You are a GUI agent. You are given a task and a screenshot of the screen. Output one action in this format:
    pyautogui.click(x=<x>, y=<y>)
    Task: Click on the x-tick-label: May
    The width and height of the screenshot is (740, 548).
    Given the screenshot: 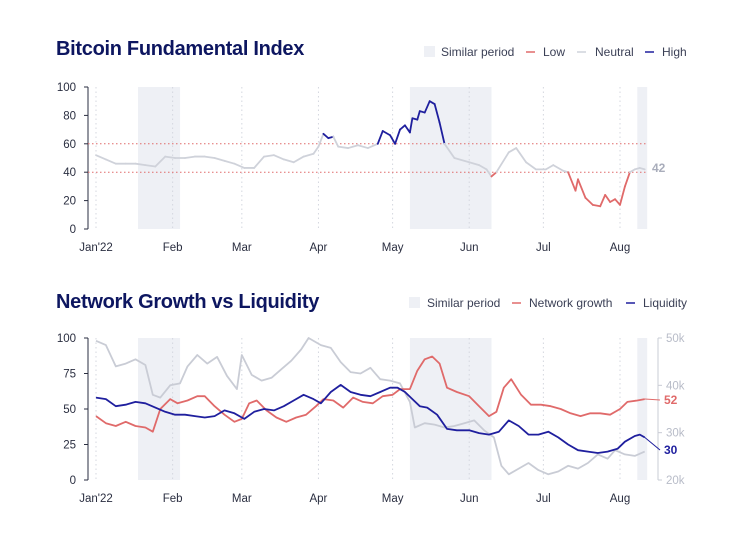 What is the action you would take?
    pyautogui.click(x=393, y=248)
    